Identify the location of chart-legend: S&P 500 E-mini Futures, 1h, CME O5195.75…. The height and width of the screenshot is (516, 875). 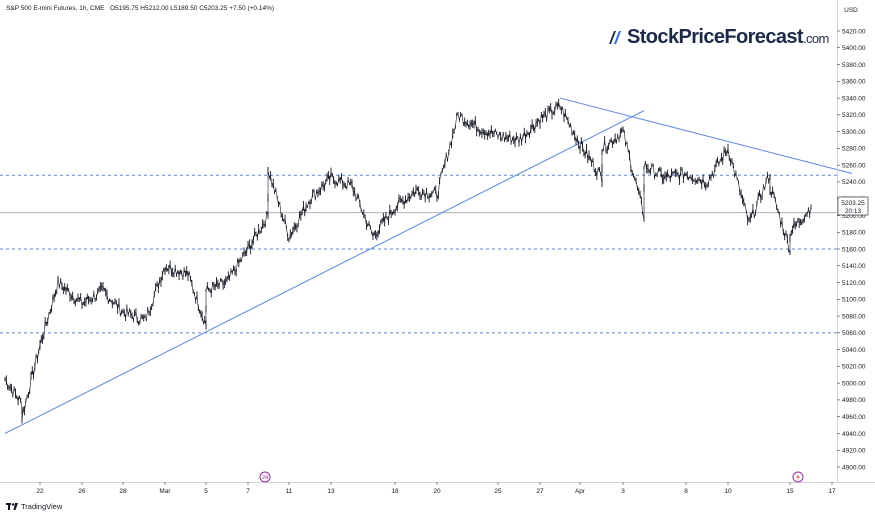
(140, 8).